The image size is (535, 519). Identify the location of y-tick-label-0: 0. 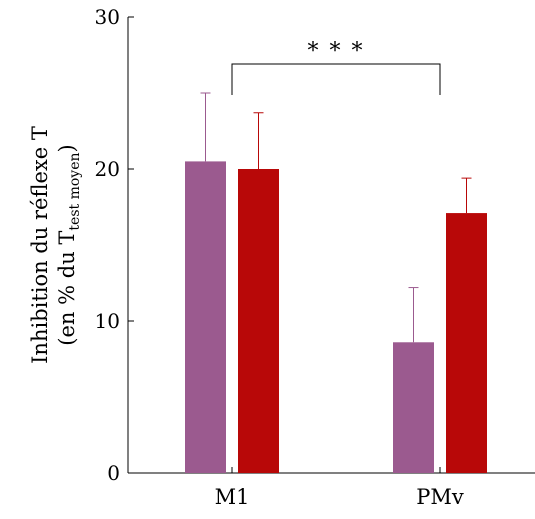
(113, 473).